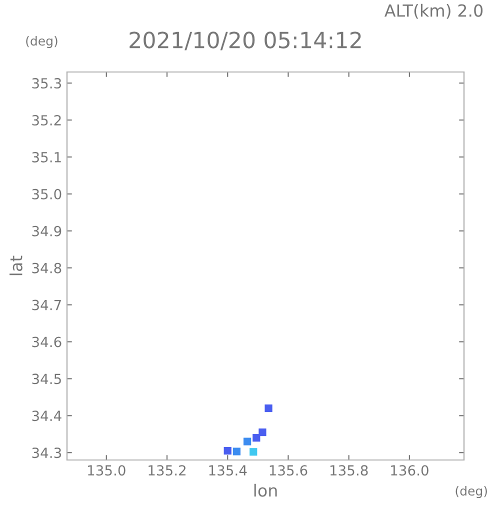 The height and width of the screenshot is (521, 491). Describe the element at coordinates (349, 470) in the screenshot. I see `x-tick-label: 135.8` at that location.